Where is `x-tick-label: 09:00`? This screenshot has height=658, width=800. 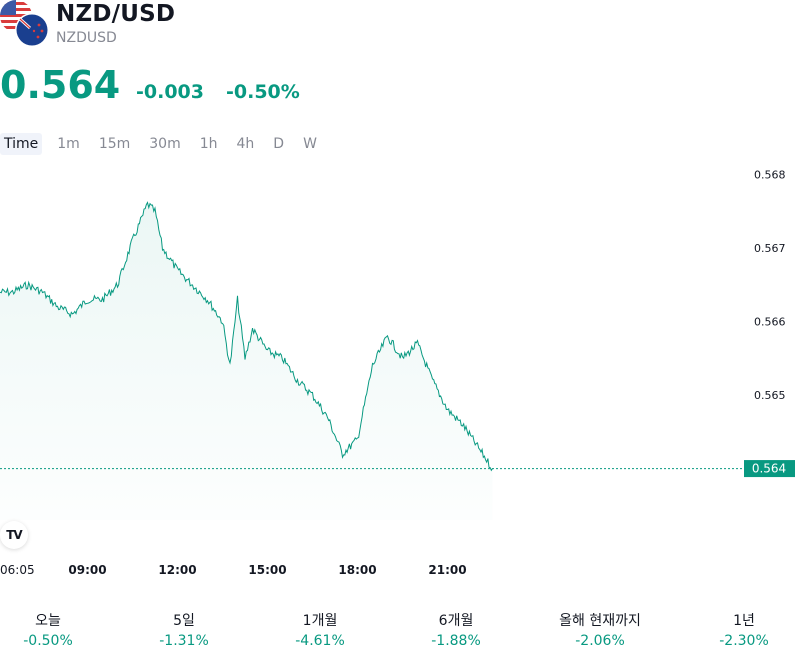 x-tick-label: 09:00 is located at coordinates (87, 570).